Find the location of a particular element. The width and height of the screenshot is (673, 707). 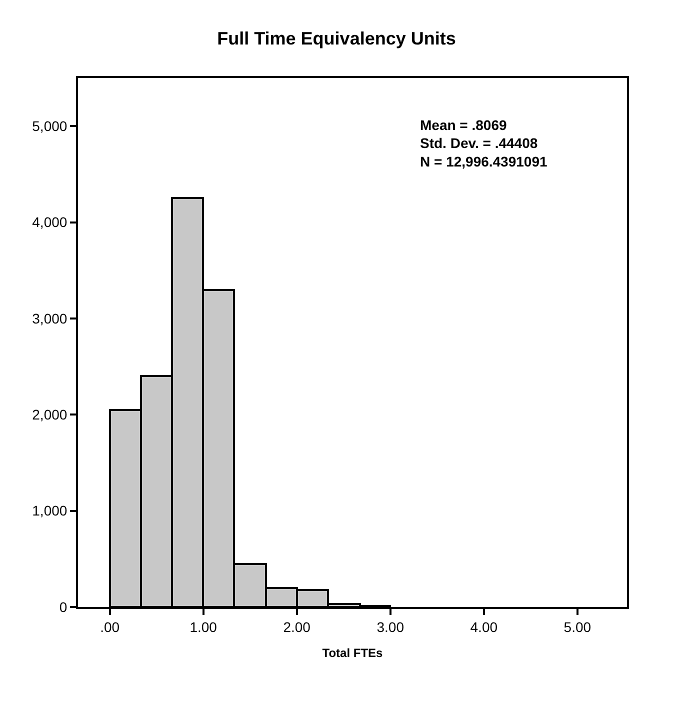

x-tick-label: 5.00 is located at coordinates (578, 626).